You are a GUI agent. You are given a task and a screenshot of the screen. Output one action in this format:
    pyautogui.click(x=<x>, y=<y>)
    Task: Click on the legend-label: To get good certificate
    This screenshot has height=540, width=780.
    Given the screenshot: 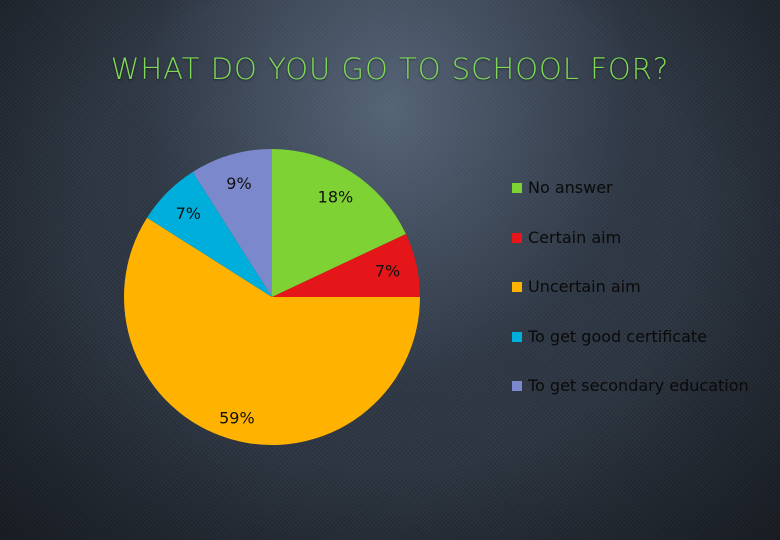 What is the action you would take?
    pyautogui.click(x=617, y=336)
    